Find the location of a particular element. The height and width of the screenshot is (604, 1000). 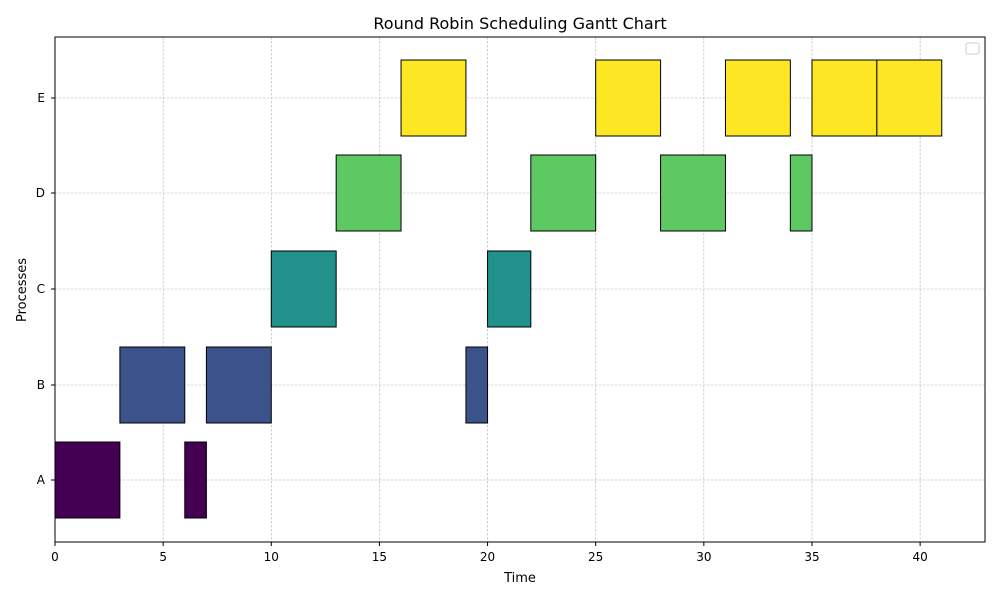

y-tick-label: C is located at coordinates (41, 289).